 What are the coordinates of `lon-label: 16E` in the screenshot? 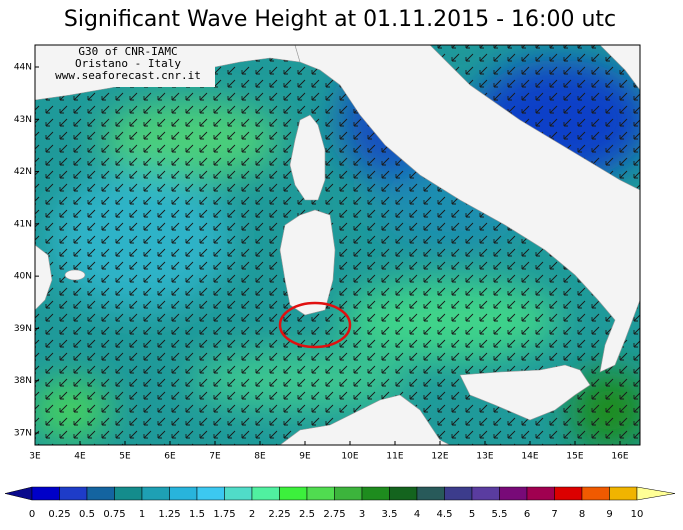 It's located at (619, 457).